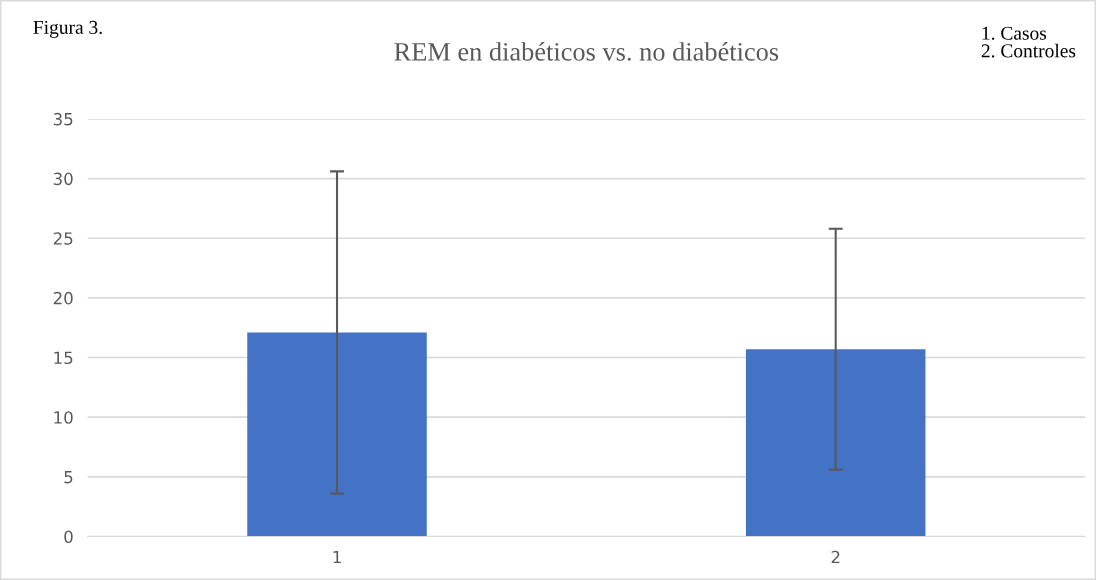 The height and width of the screenshot is (580, 1096). What do you see at coordinates (63, 179) in the screenshot?
I see `y-tick-label: 30` at bounding box center [63, 179].